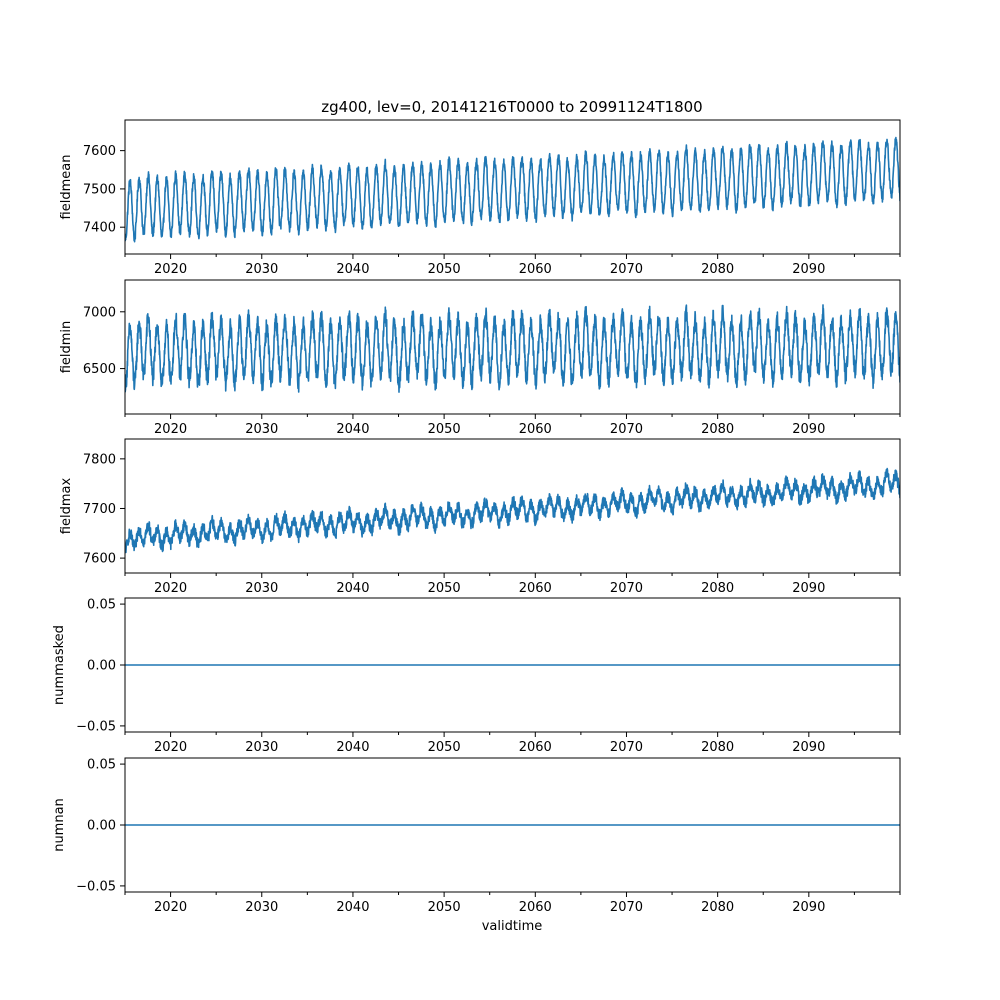 This screenshot has height=1000, width=1000. Describe the element at coordinates (66, 347) in the screenshot. I see `y-axis-label: fieldmin` at that location.